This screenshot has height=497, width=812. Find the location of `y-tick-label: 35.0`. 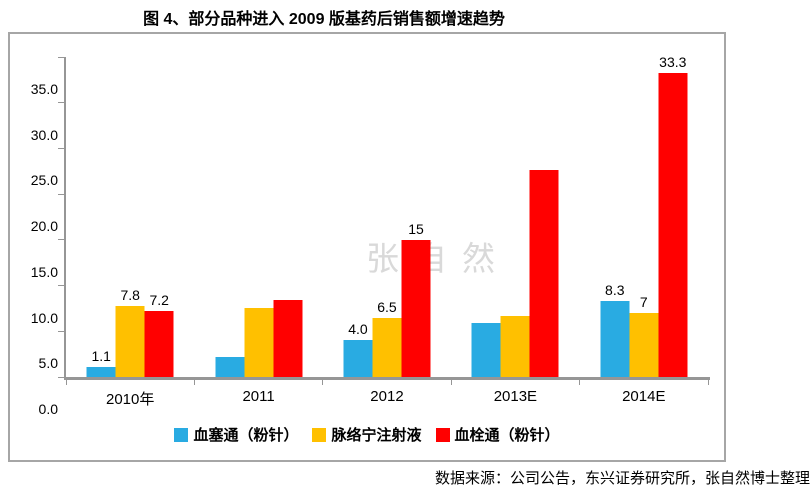

y-tick-label: 35.0 is located at coordinates (44, 89).